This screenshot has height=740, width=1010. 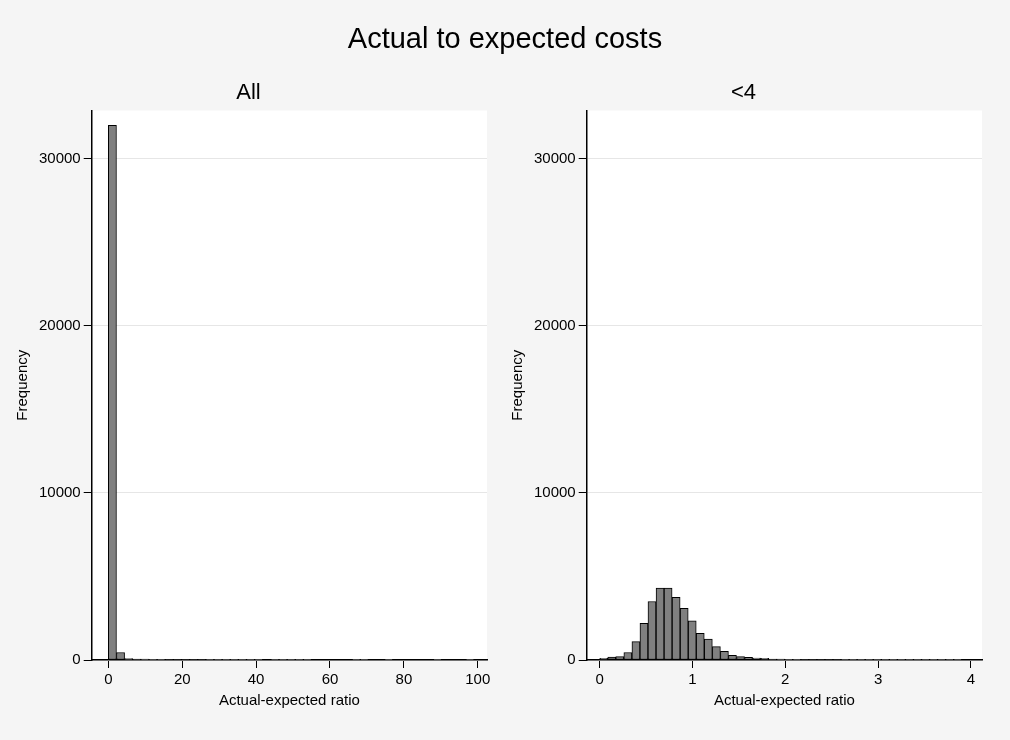 I want to click on x-tick-label: 2, so click(x=785, y=679).